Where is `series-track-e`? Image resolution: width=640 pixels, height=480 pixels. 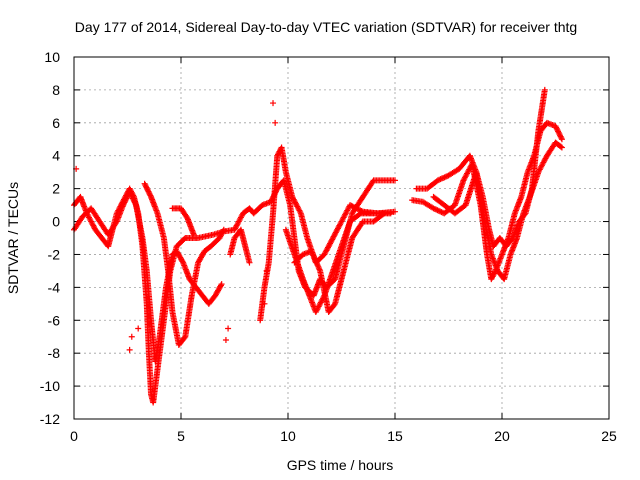
series-track-e is located at coordinates (240, 246).